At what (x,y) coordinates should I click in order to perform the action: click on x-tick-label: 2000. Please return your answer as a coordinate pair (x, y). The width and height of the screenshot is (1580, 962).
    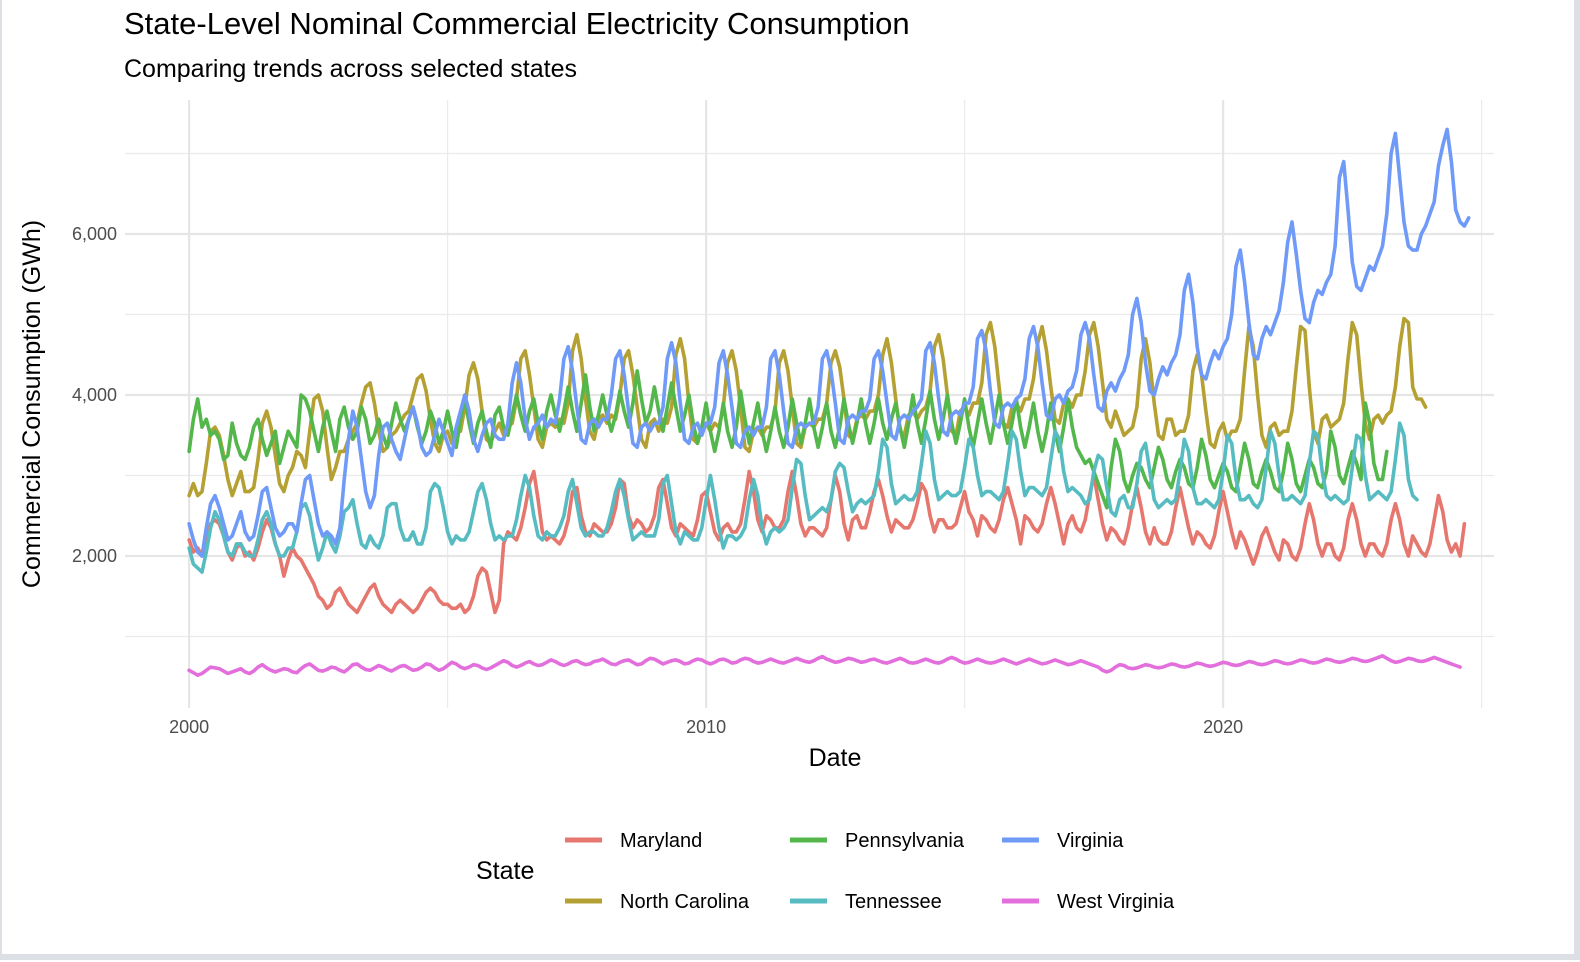
    Looking at the image, I should click on (189, 727).